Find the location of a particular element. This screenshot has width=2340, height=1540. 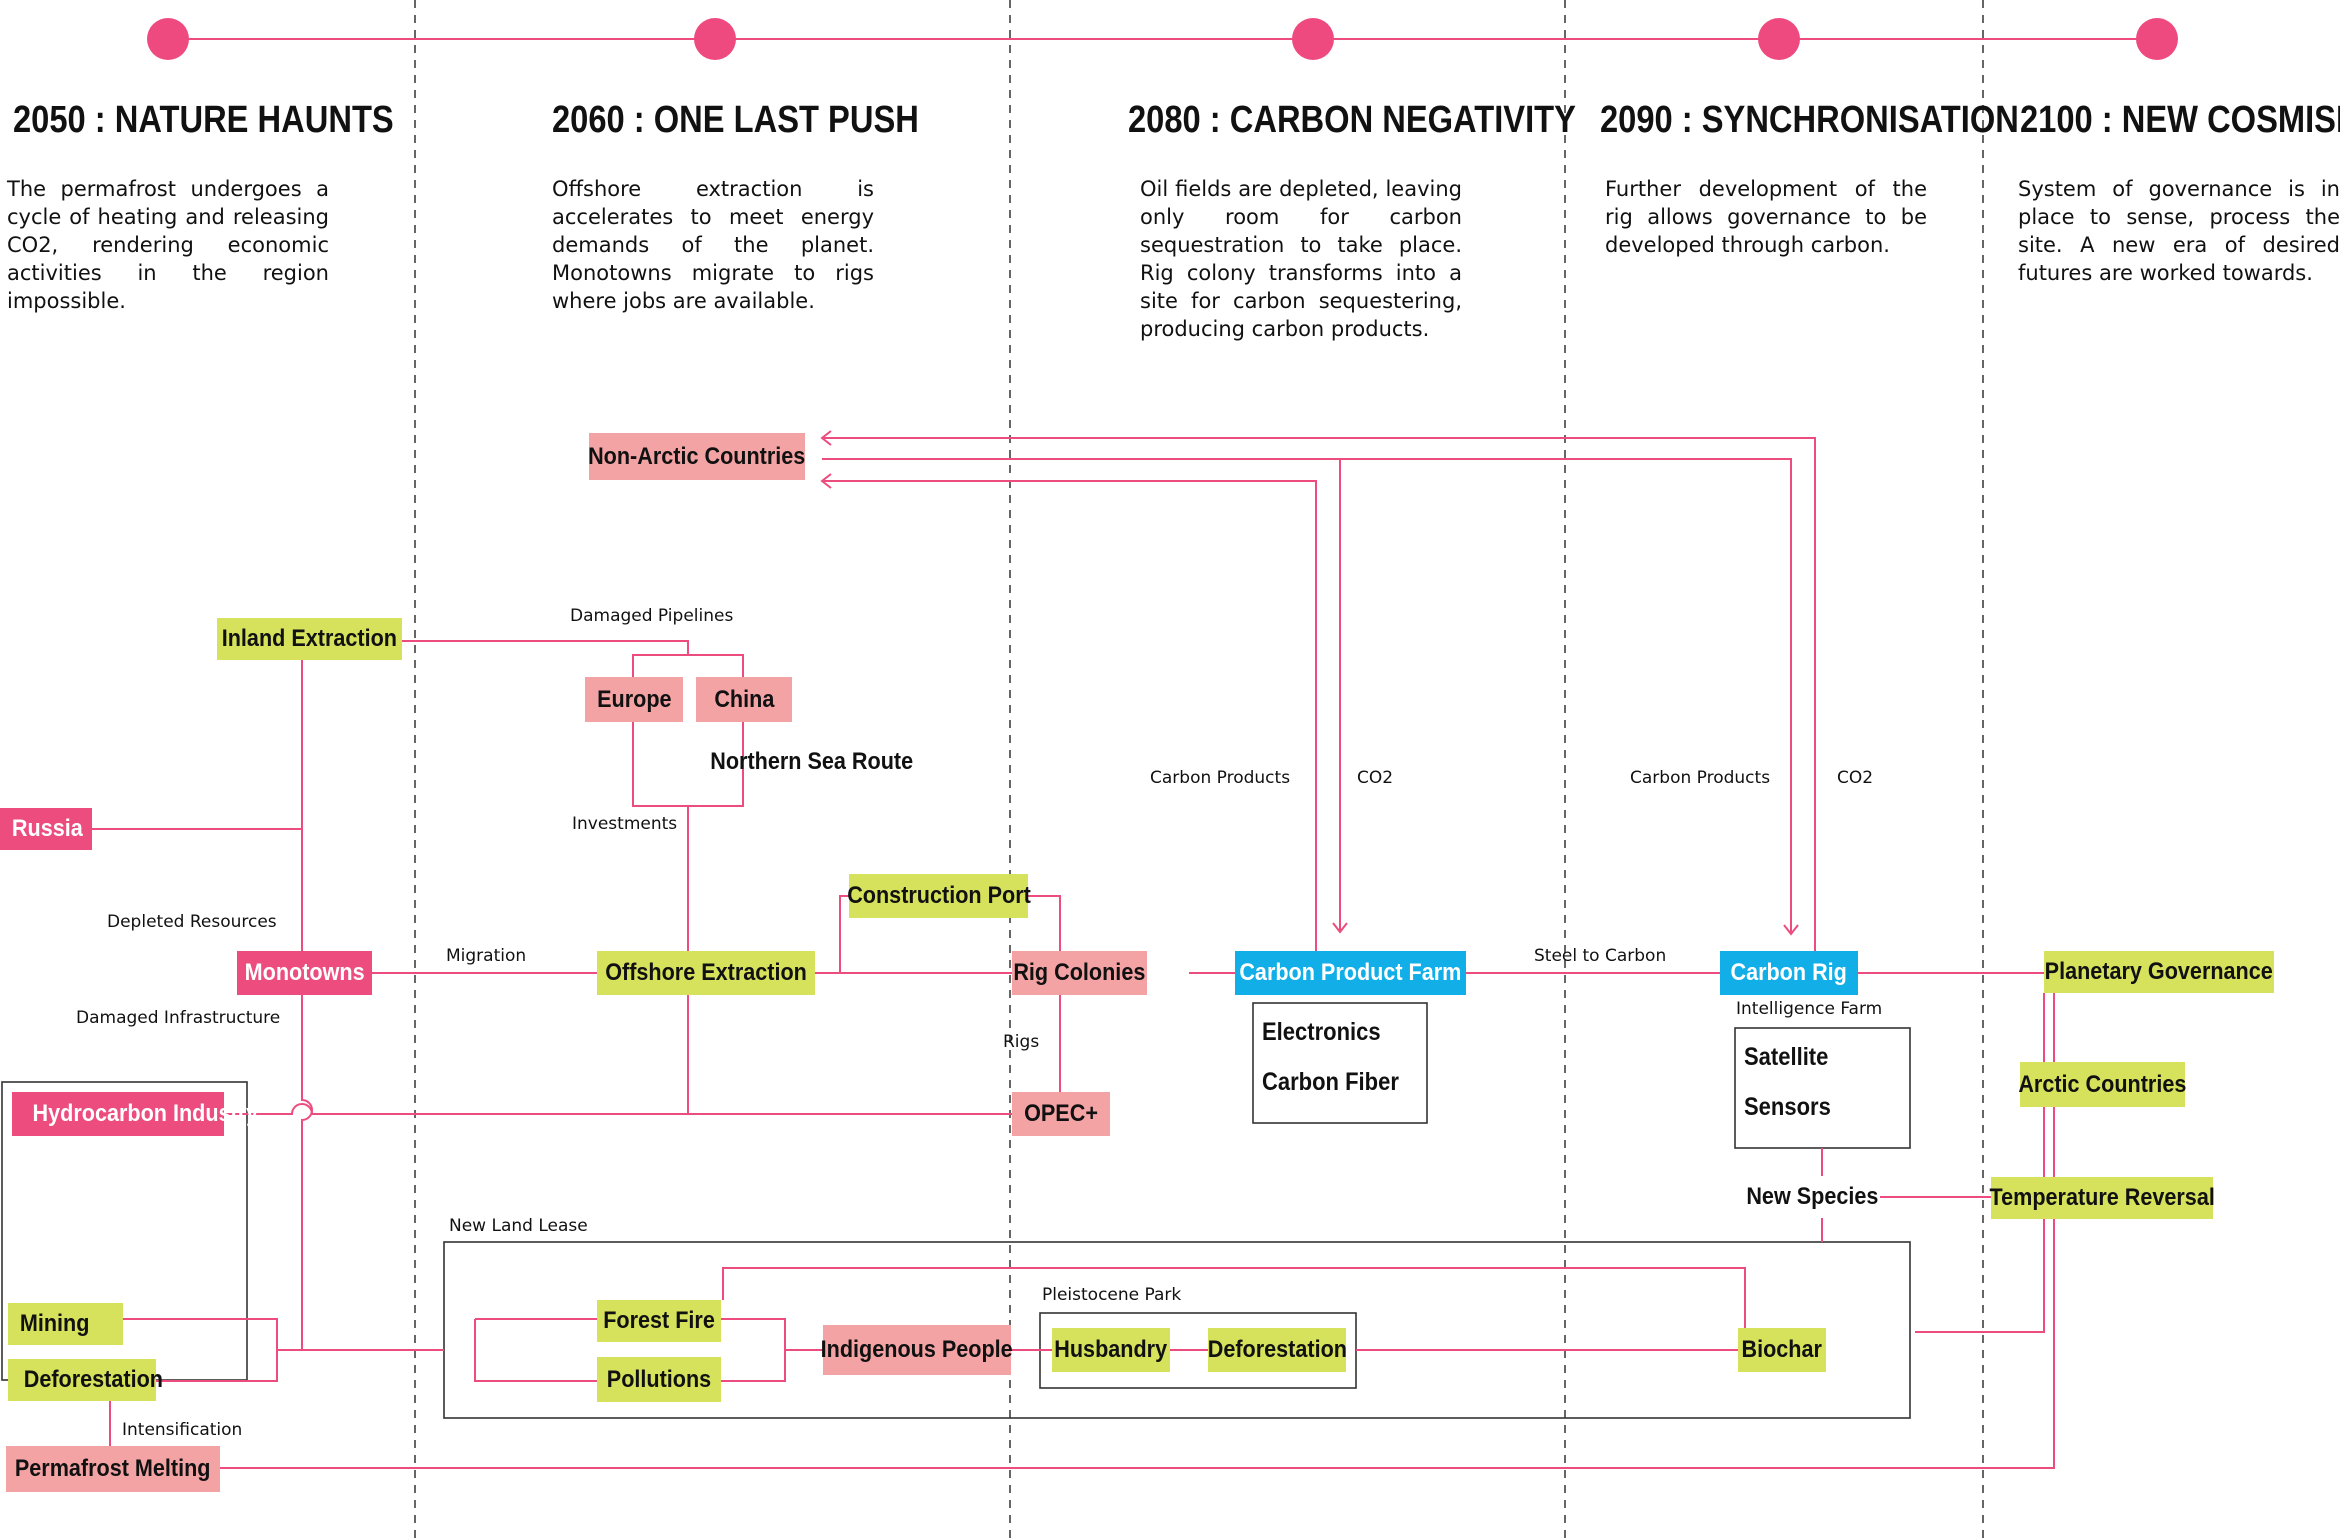

label-damaged-infrastructure: Damaged Infrastructure is located at coordinates (178, 1018).